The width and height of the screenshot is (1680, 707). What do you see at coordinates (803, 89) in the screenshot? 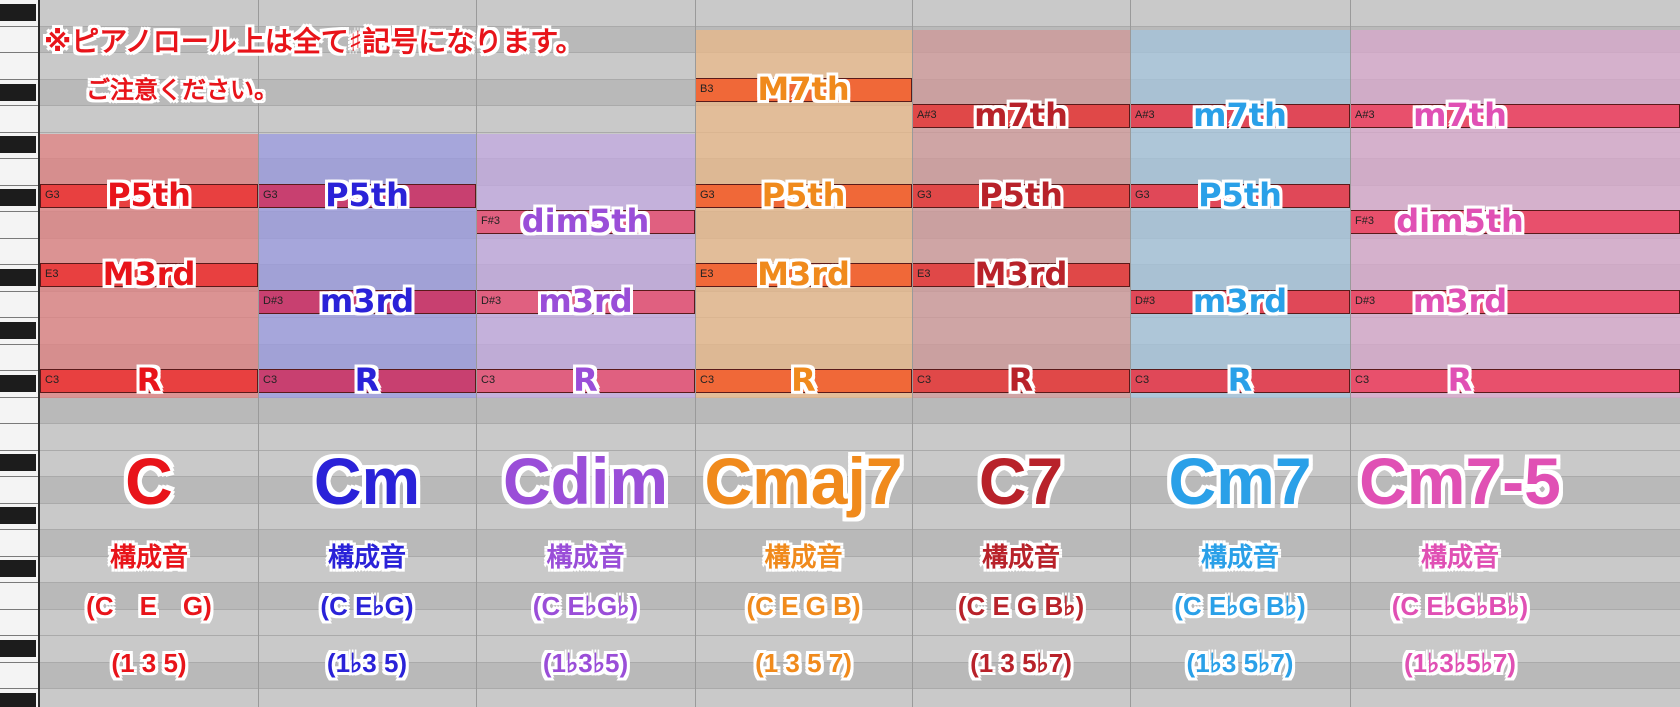
I see `note-block: B3` at bounding box center [803, 89].